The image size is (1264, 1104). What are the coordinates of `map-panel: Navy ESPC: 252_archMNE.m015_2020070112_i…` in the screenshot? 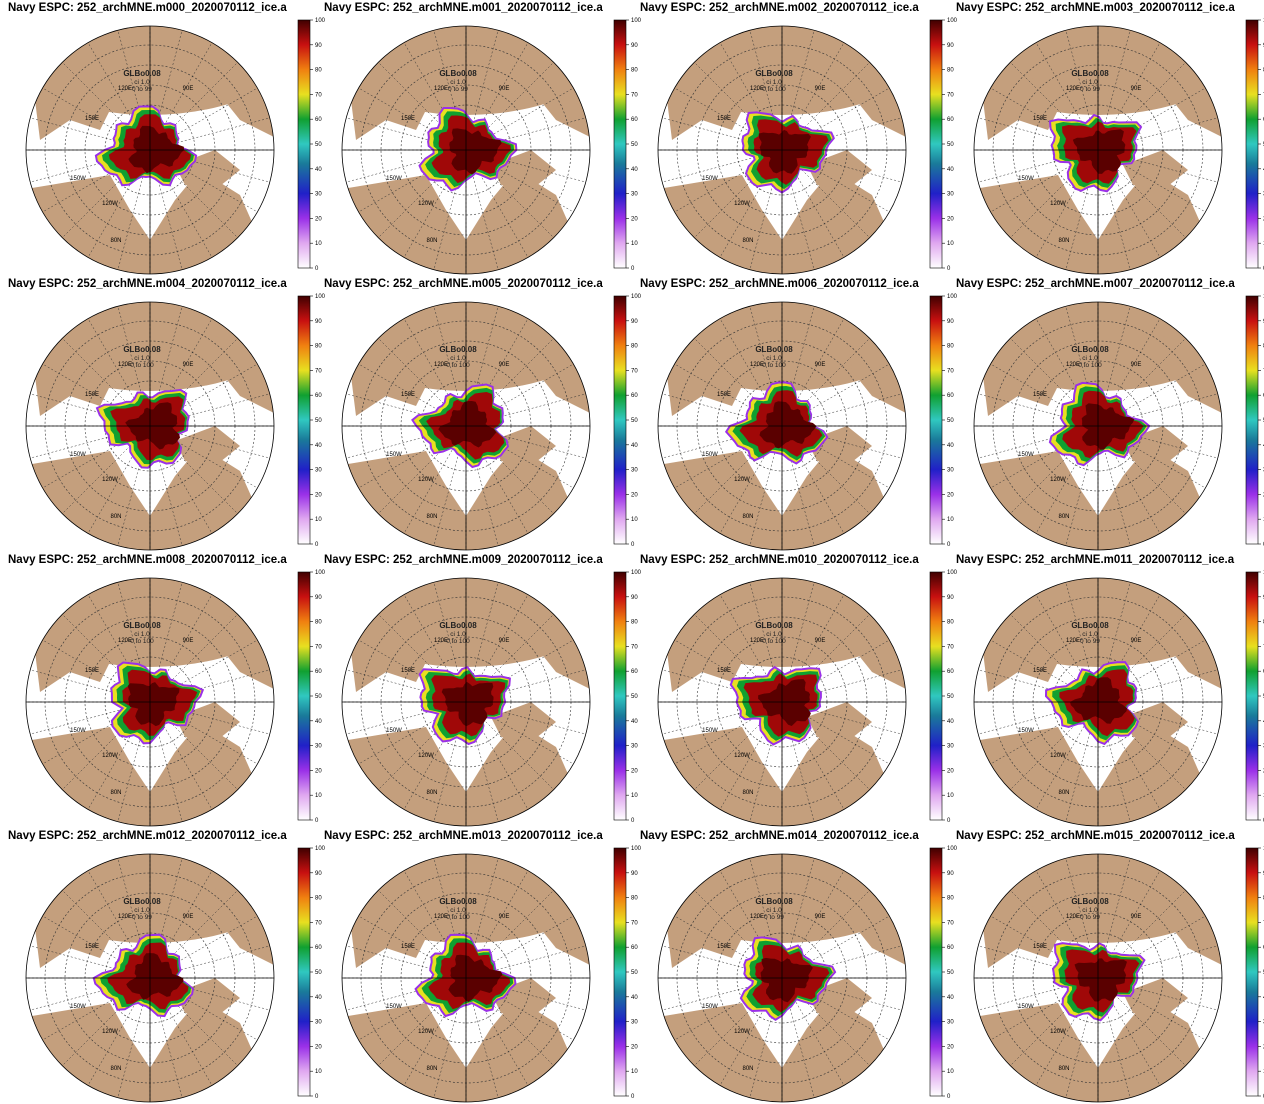 It's located at (1110, 966).